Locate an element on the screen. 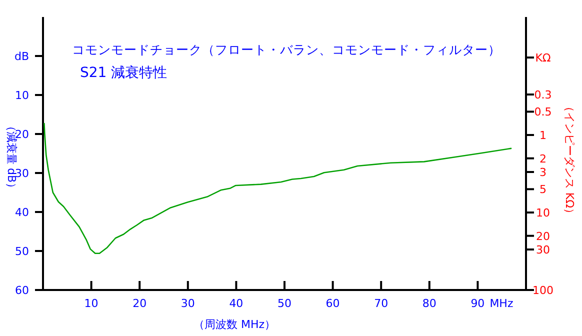  y2-tick-label: 20 is located at coordinates (543, 236).